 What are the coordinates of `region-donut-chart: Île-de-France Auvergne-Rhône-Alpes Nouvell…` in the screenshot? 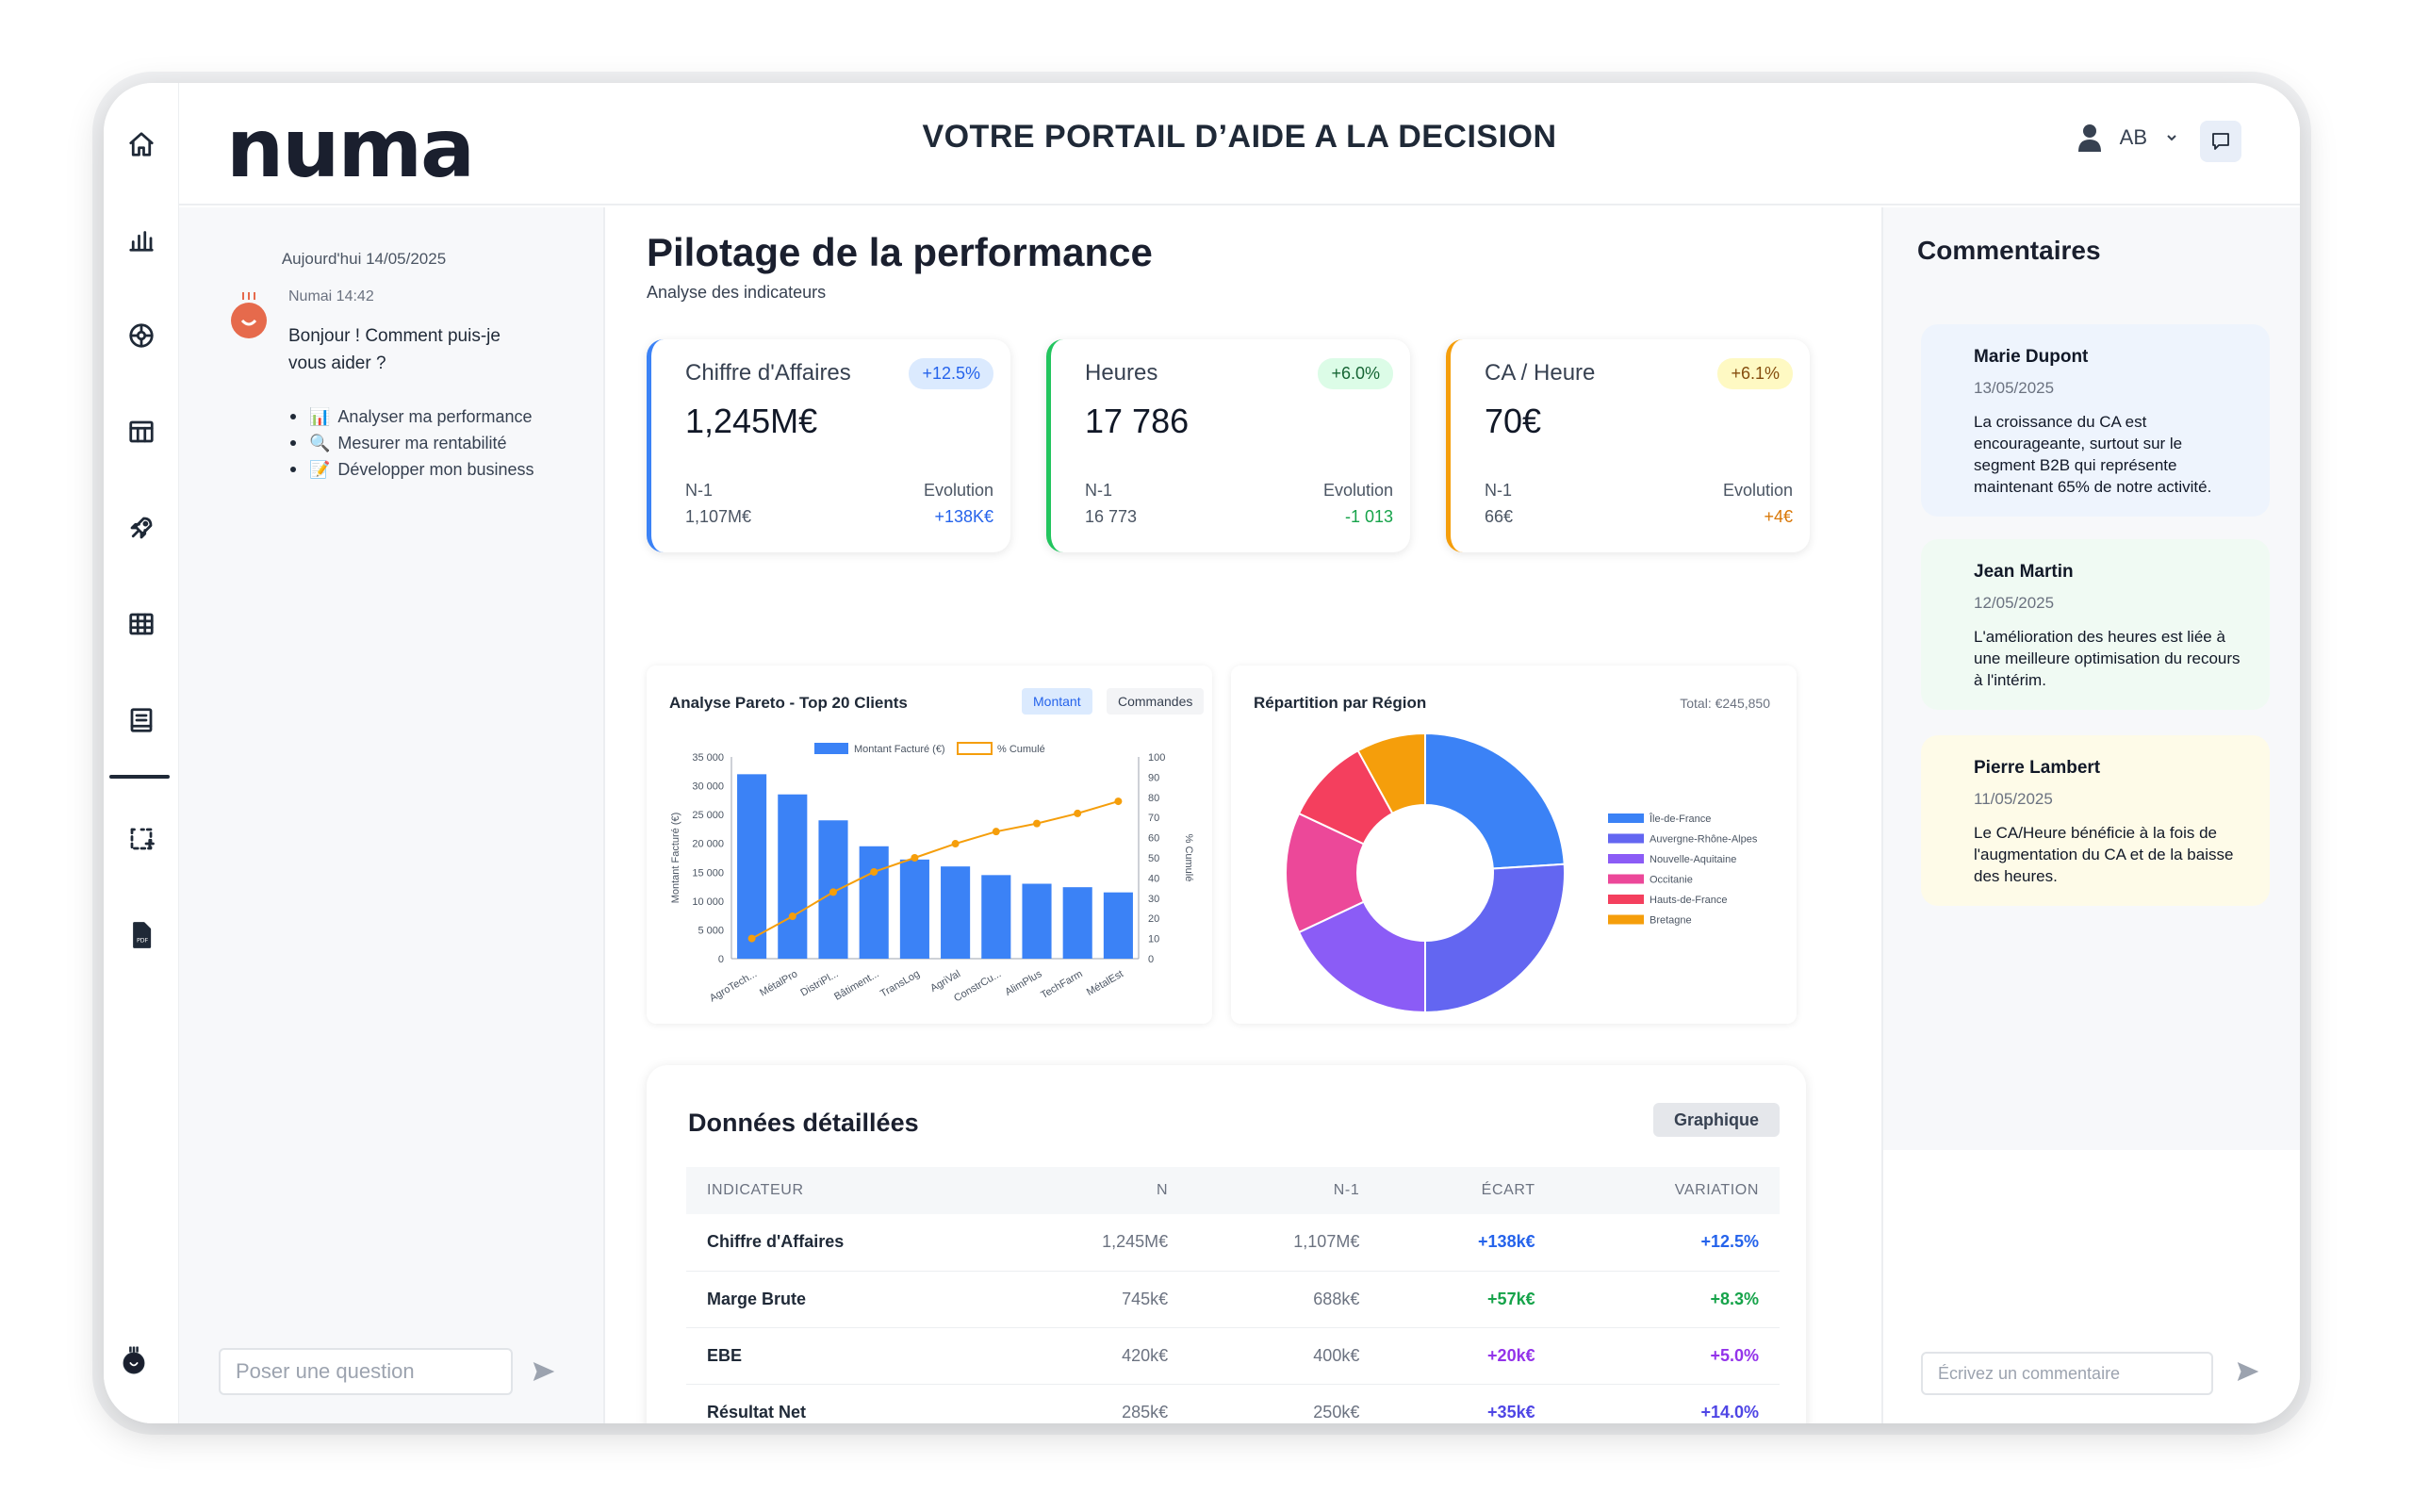 It's located at (1521, 873).